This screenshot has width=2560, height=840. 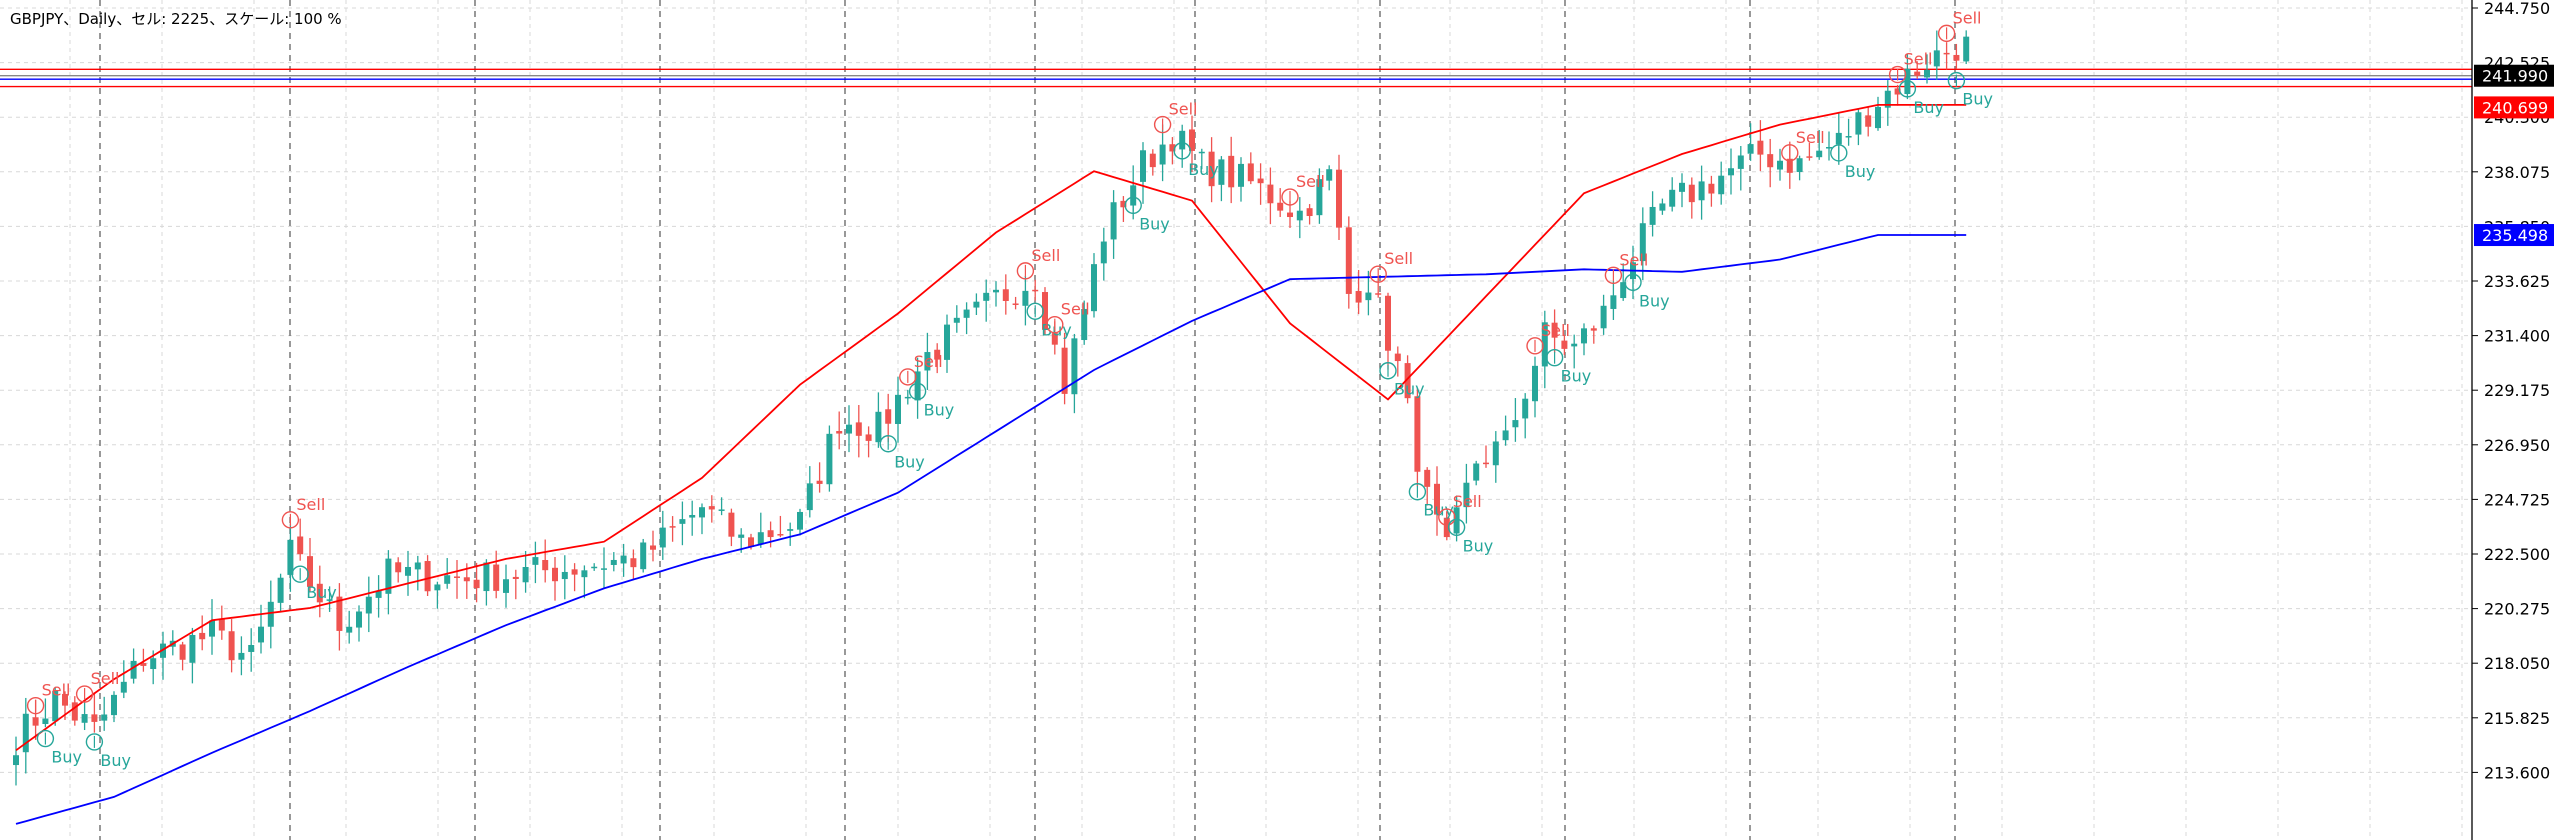 I want to click on price-tag: 240.699, so click(x=2514, y=107).